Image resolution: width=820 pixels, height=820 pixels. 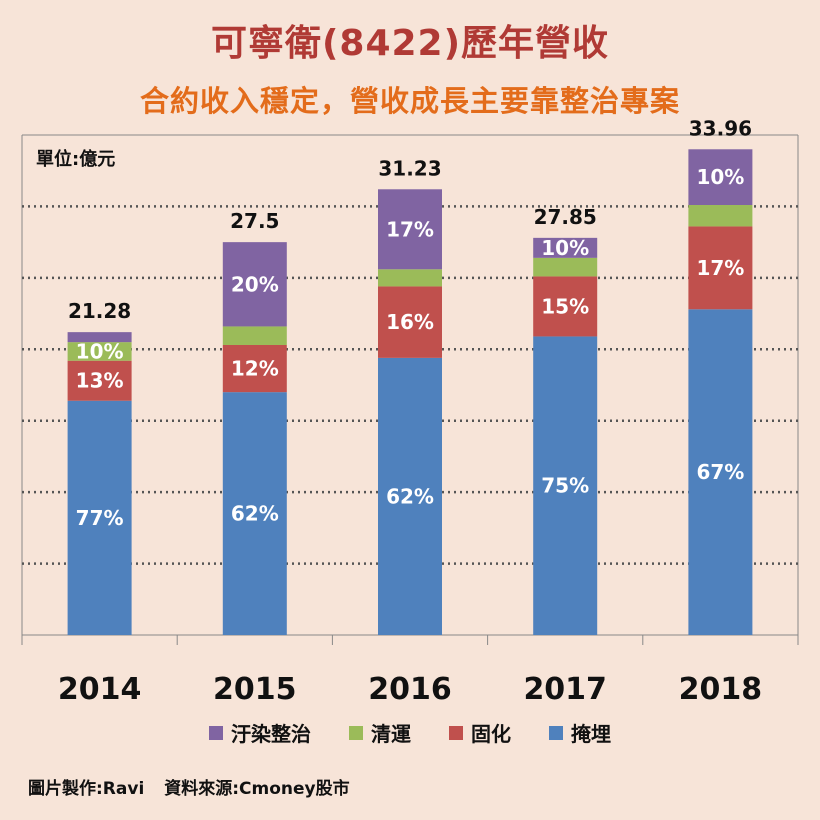 What do you see at coordinates (391, 734) in the screenshot?
I see `legend-label-transport: 清運` at bounding box center [391, 734].